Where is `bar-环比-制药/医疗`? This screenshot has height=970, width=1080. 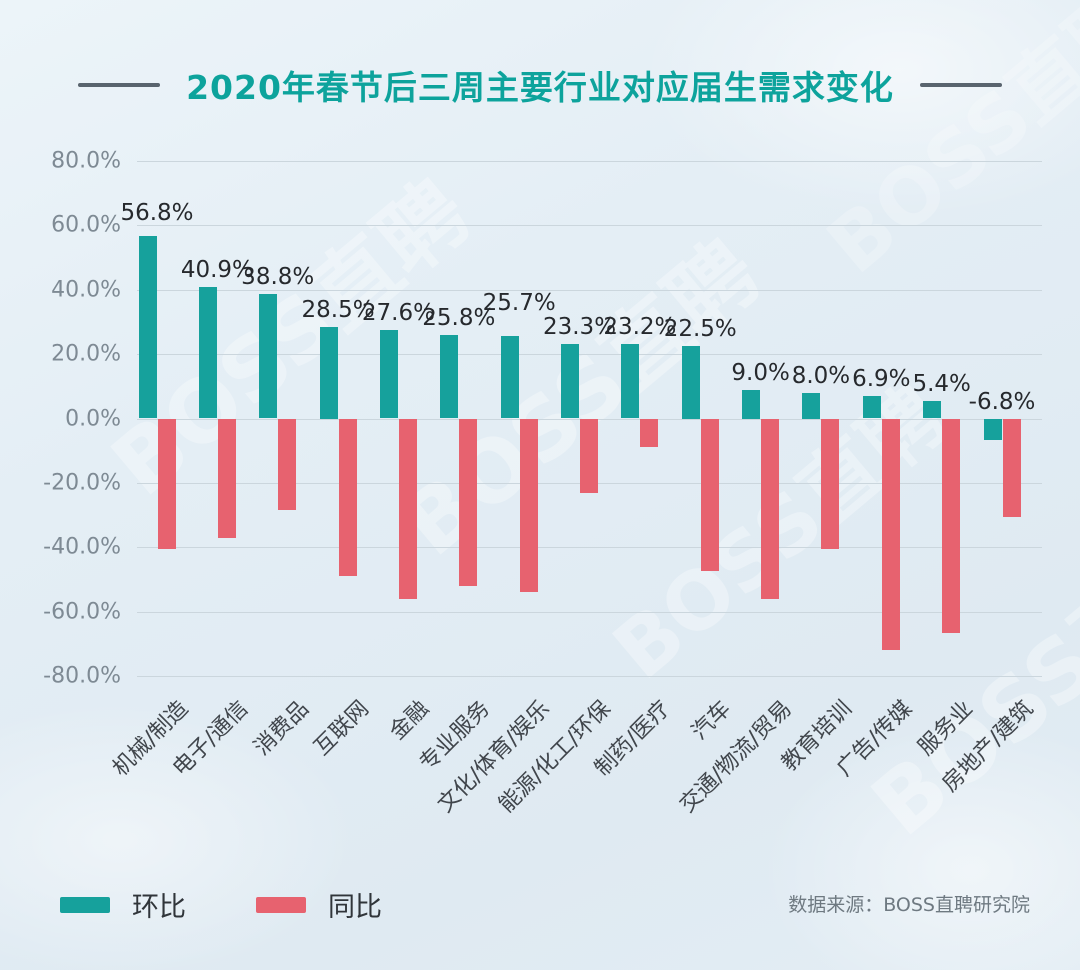
bar-环比-制药/医疗 is located at coordinates (630, 381).